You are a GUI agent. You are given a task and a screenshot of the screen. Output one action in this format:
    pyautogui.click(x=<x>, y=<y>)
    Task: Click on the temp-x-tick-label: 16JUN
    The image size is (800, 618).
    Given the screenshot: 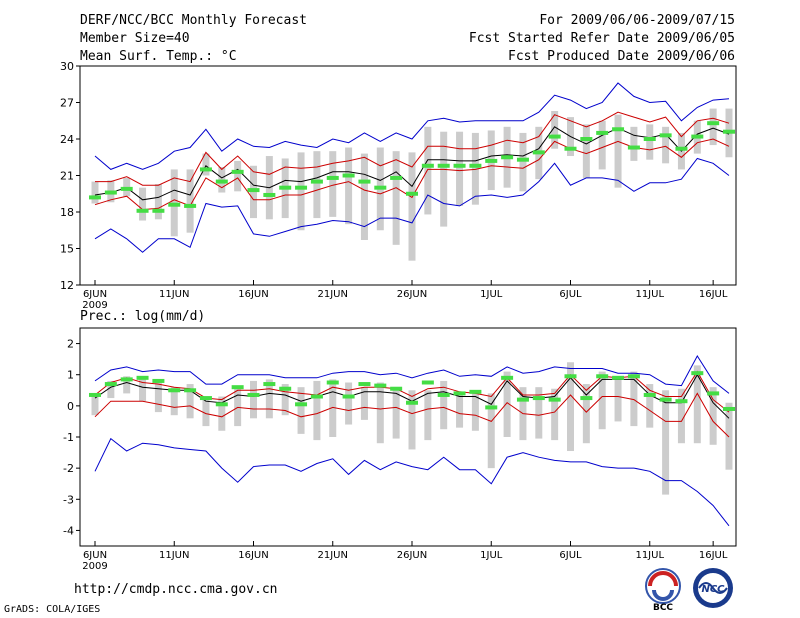 What is the action you would take?
    pyautogui.click(x=253, y=294)
    